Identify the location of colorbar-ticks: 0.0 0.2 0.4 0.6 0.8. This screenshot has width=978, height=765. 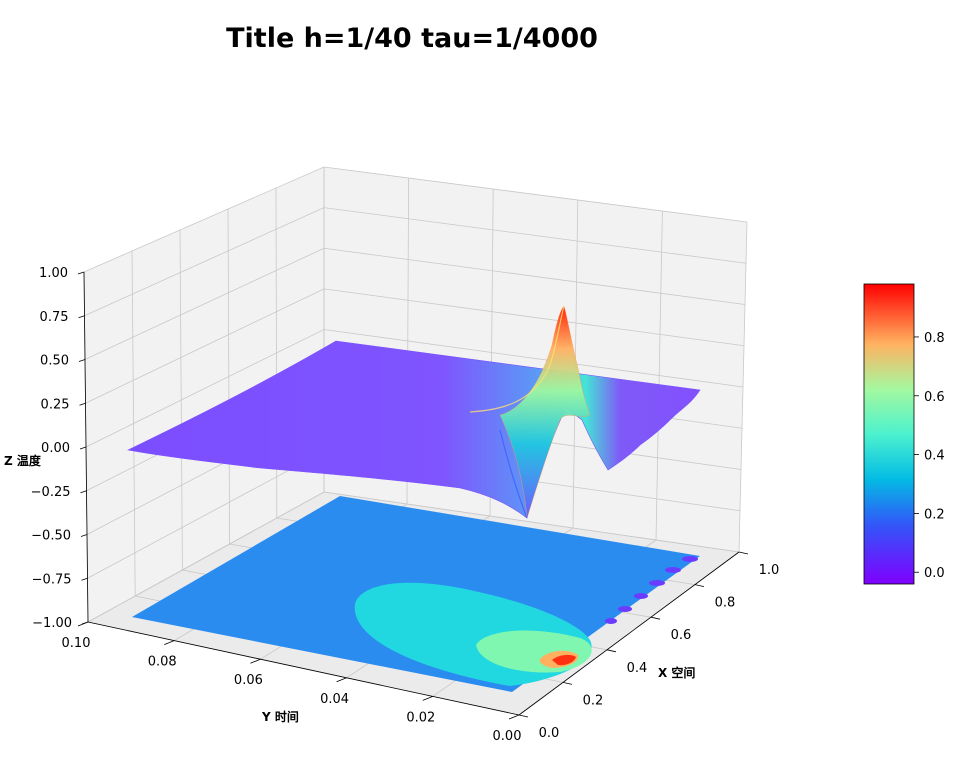
(929, 456).